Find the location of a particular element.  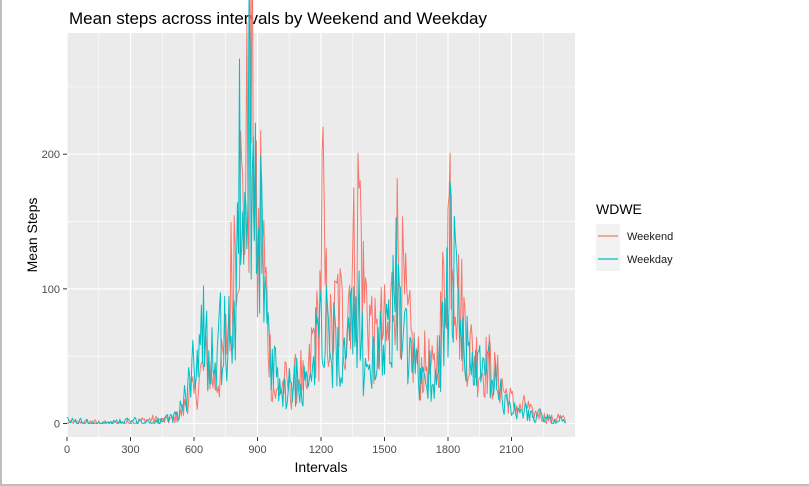

x-tick-label: 2100 is located at coordinates (511, 450).